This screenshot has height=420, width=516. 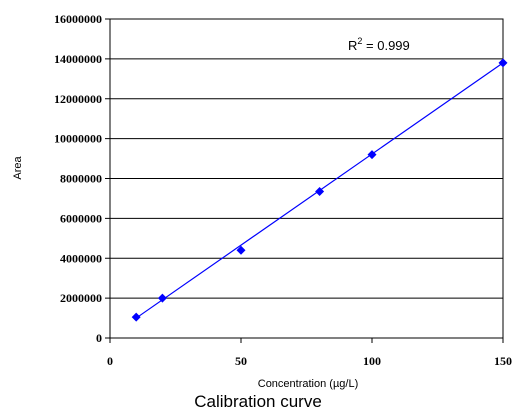 What do you see at coordinates (372, 361) in the screenshot?
I see `x-tick-label: 100` at bounding box center [372, 361].